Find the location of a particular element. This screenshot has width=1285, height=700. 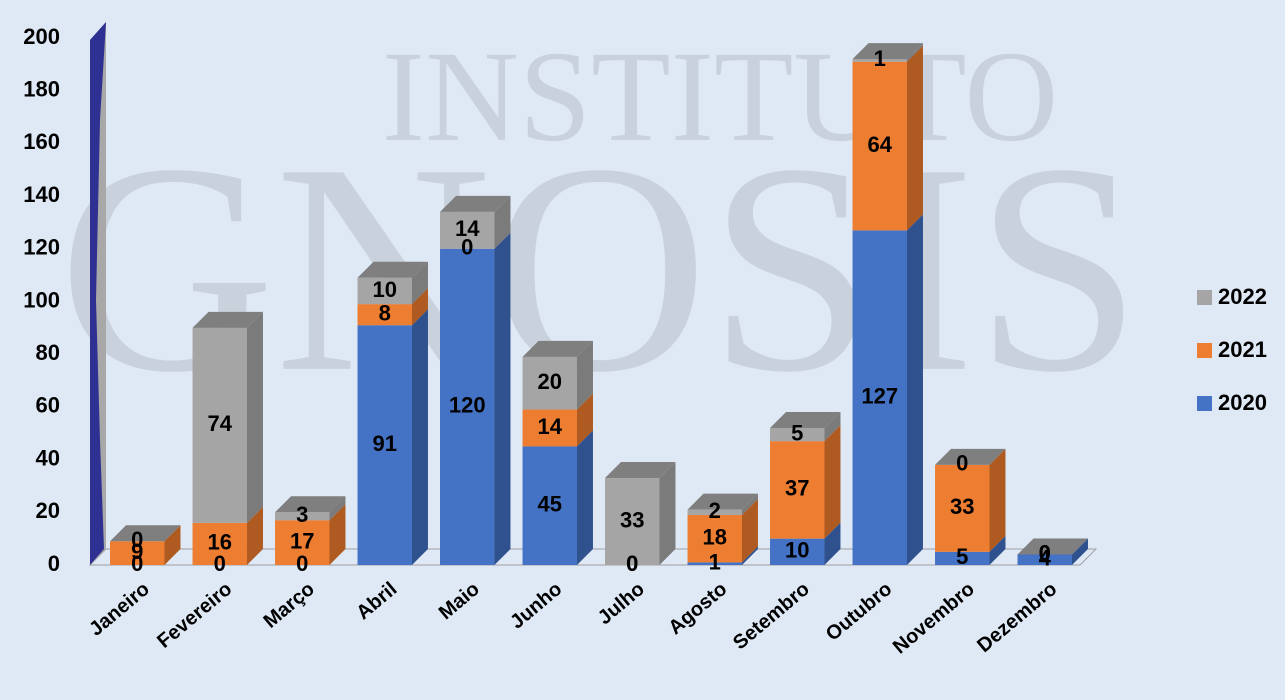

y-tick-label: 20 is located at coordinates (48, 510).